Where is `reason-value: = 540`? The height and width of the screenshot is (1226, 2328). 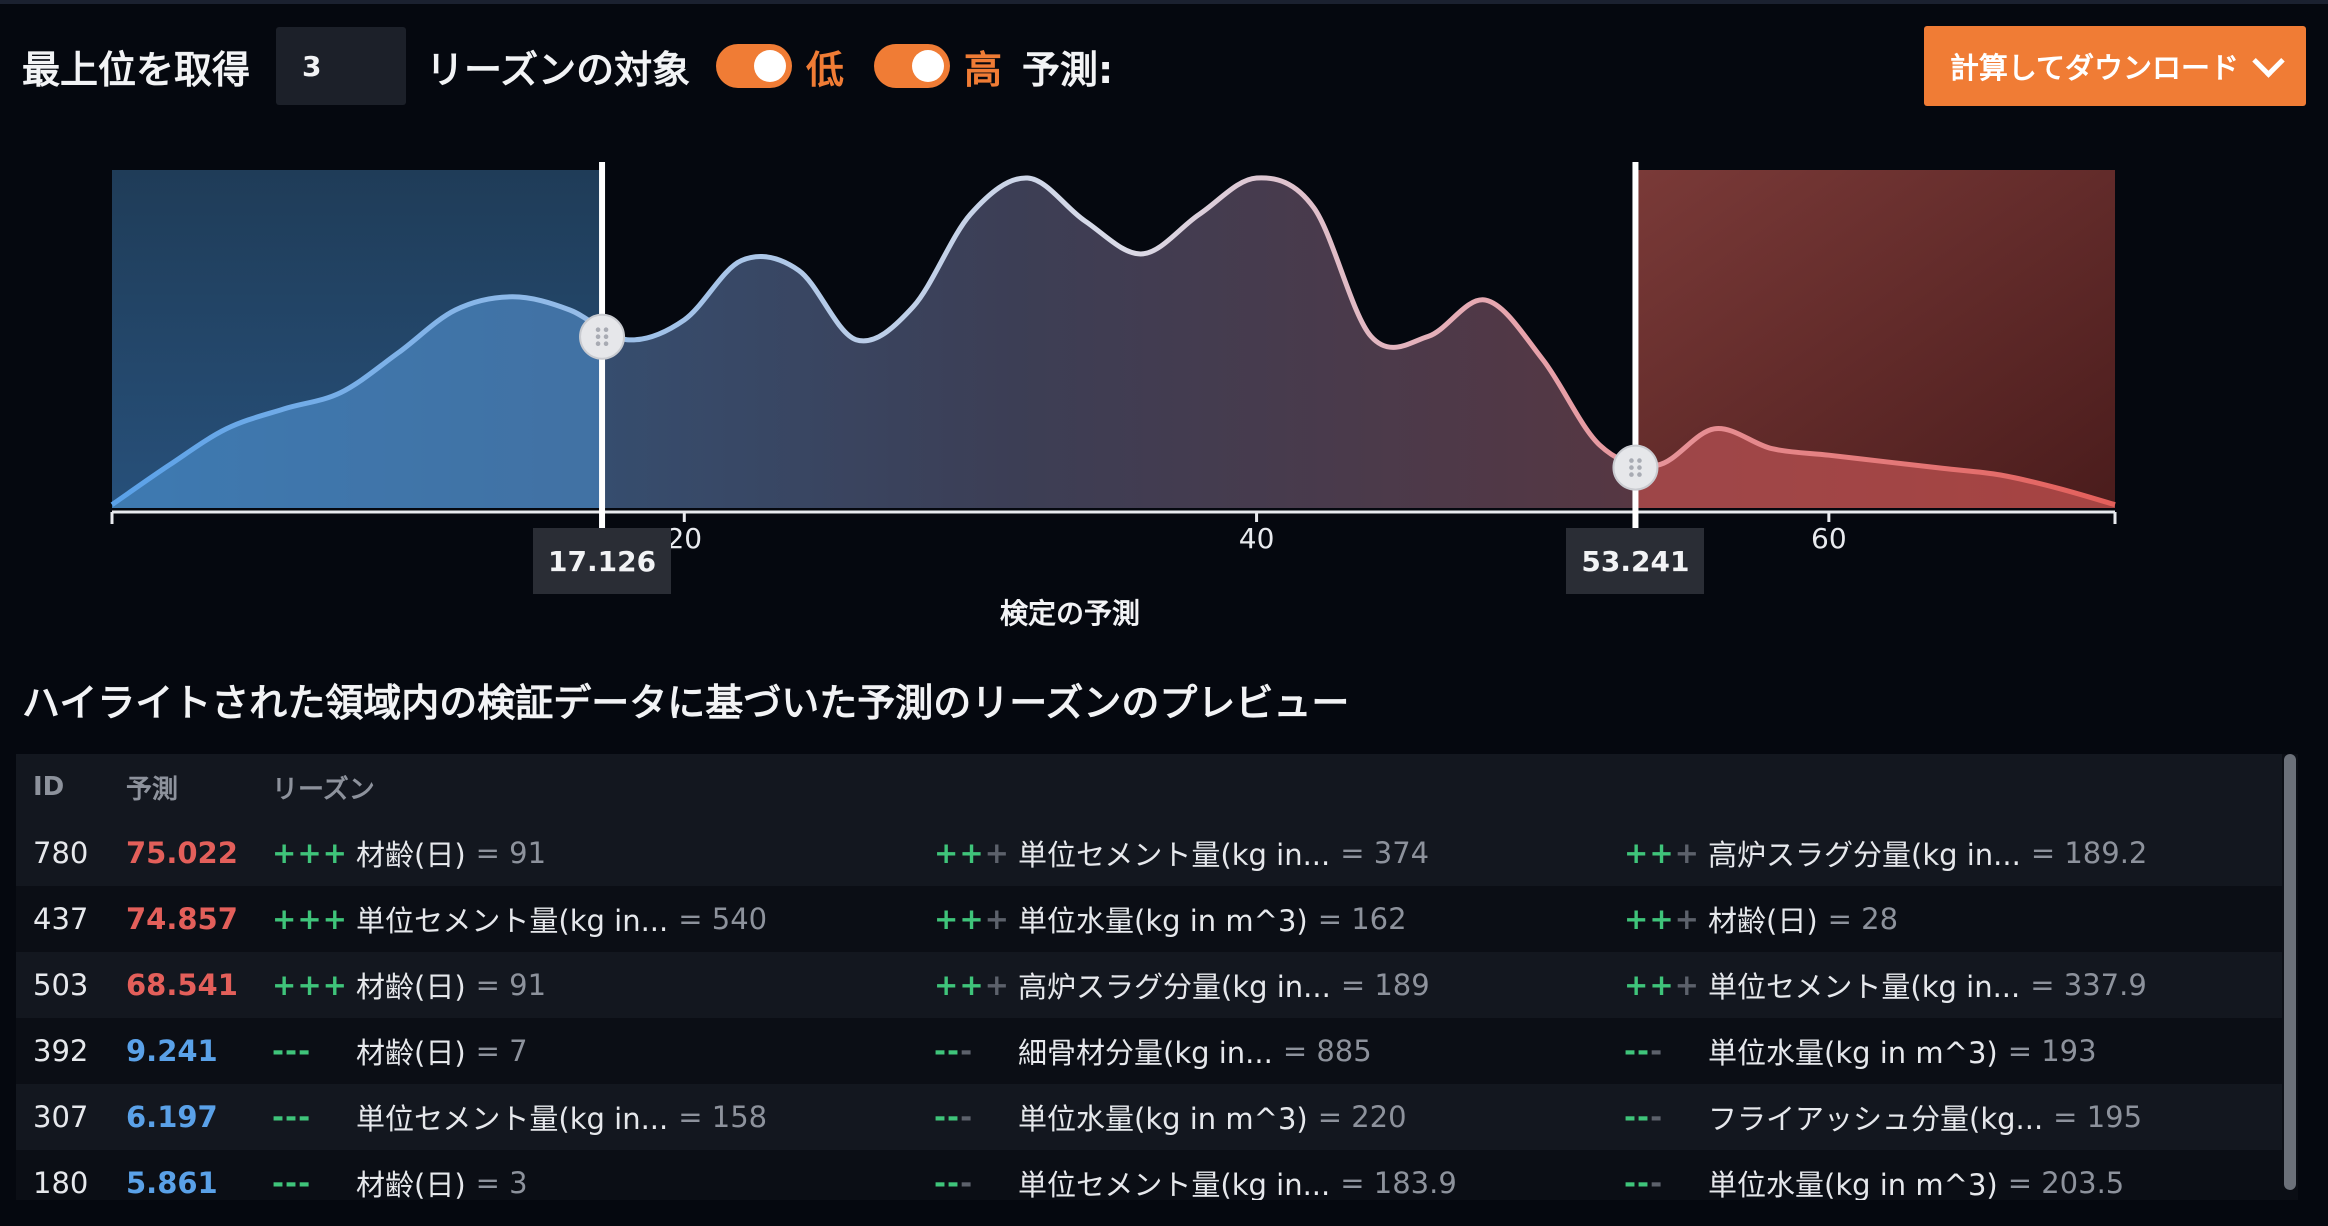 reason-value: = 540 is located at coordinates (723, 919).